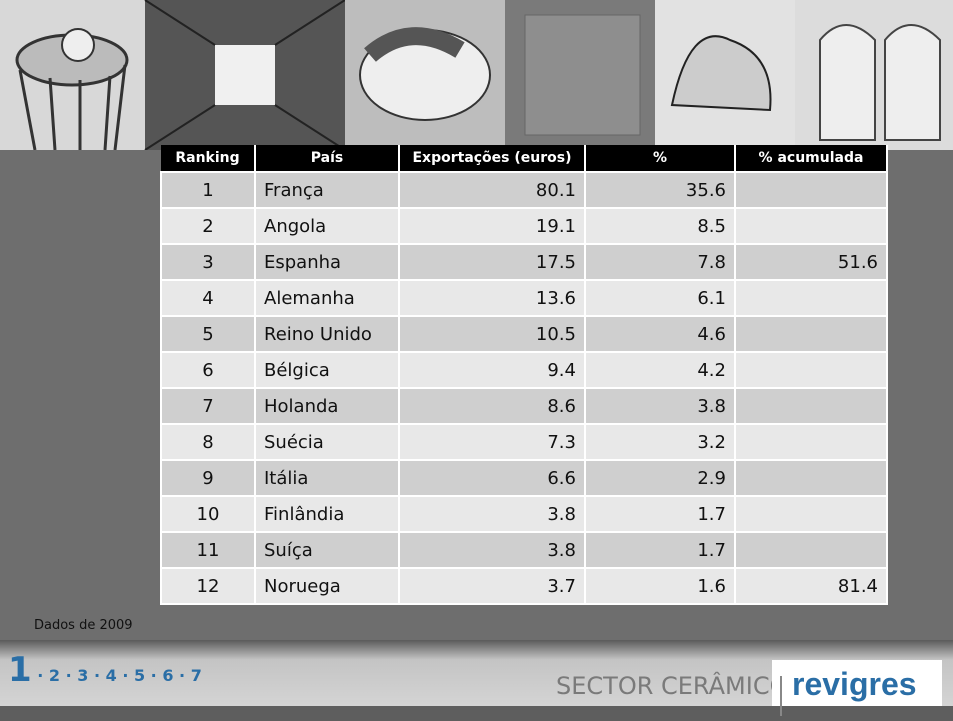 This screenshot has height=721, width=953. Describe the element at coordinates (672, 686) in the screenshot. I see `section-title: SECTOR CERÂMICO` at that location.